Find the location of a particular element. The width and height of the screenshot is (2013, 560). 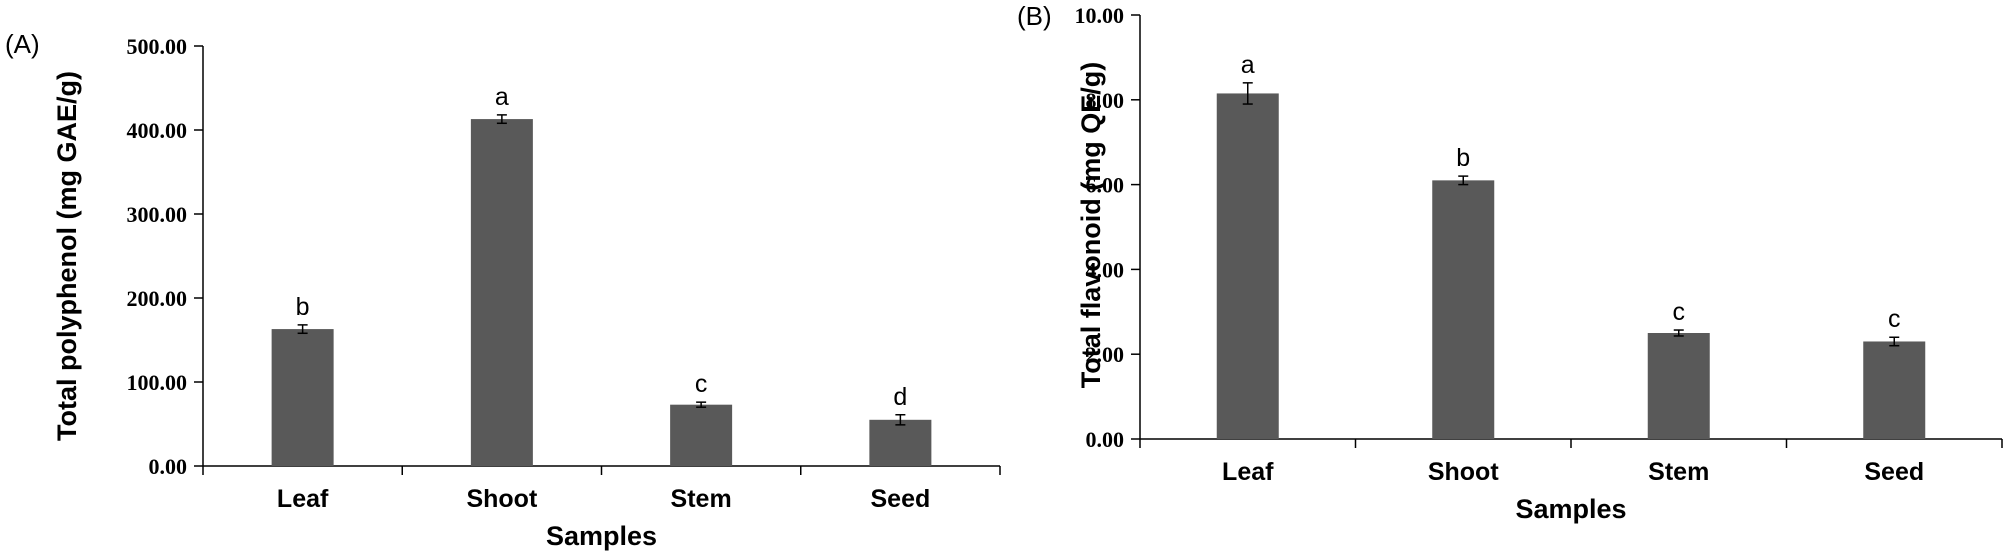

y-tick-label: 100.00 is located at coordinates (157, 382).